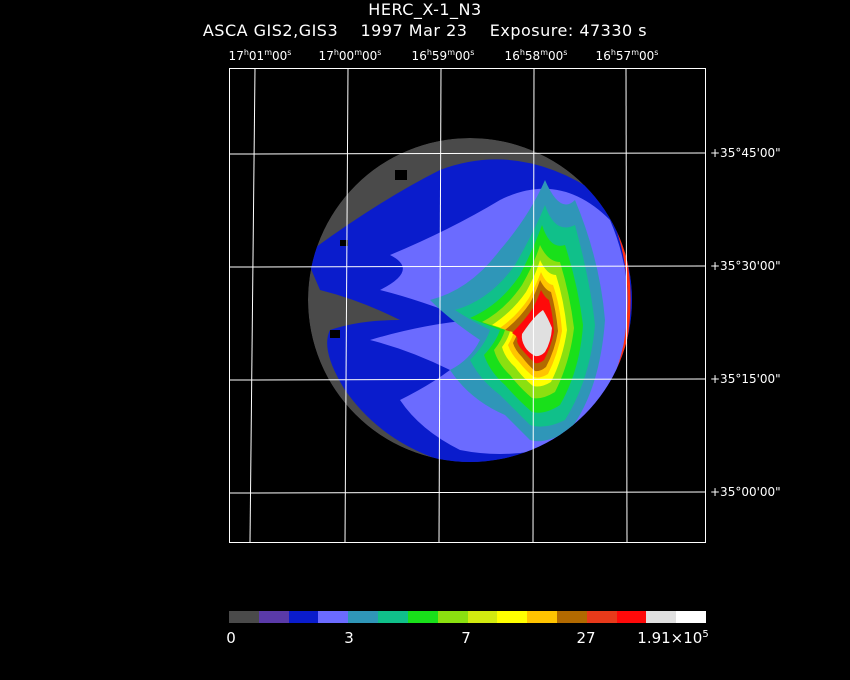  Describe the element at coordinates (536, 55) in the screenshot. I see `ra-tick-label: 16h58m00s` at that location.